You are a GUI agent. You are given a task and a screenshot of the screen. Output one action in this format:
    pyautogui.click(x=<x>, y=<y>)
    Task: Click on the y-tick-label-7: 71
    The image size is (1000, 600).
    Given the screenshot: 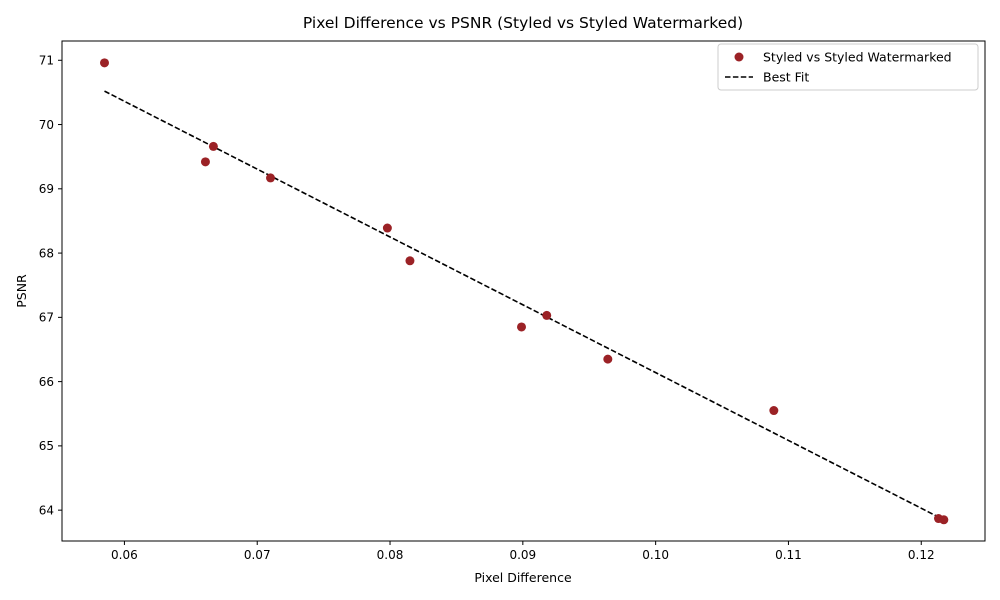 What is the action you would take?
    pyautogui.click(x=46, y=61)
    